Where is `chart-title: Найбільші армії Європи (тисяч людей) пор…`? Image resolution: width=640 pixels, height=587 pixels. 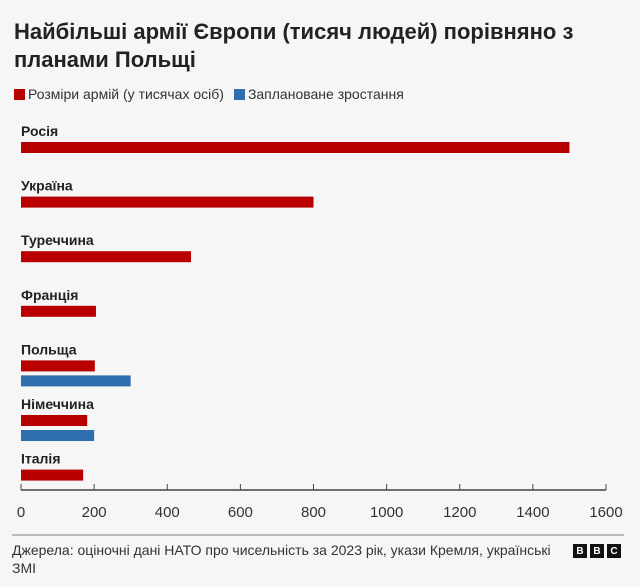 chart-title: Найбільші армії Європи (тисяч людей) пор… is located at coordinates (294, 45).